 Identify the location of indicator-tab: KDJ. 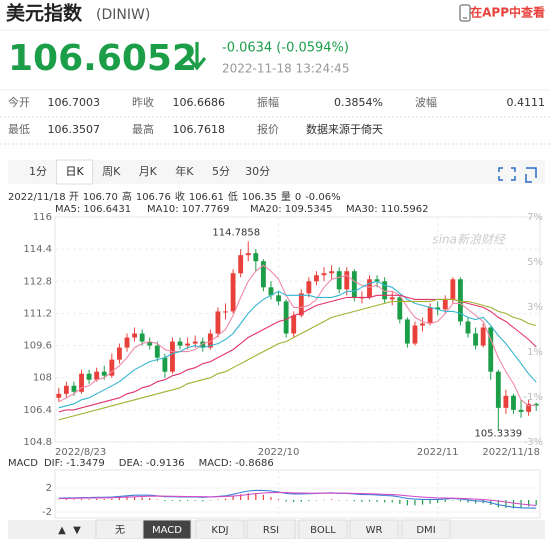
(219, 530).